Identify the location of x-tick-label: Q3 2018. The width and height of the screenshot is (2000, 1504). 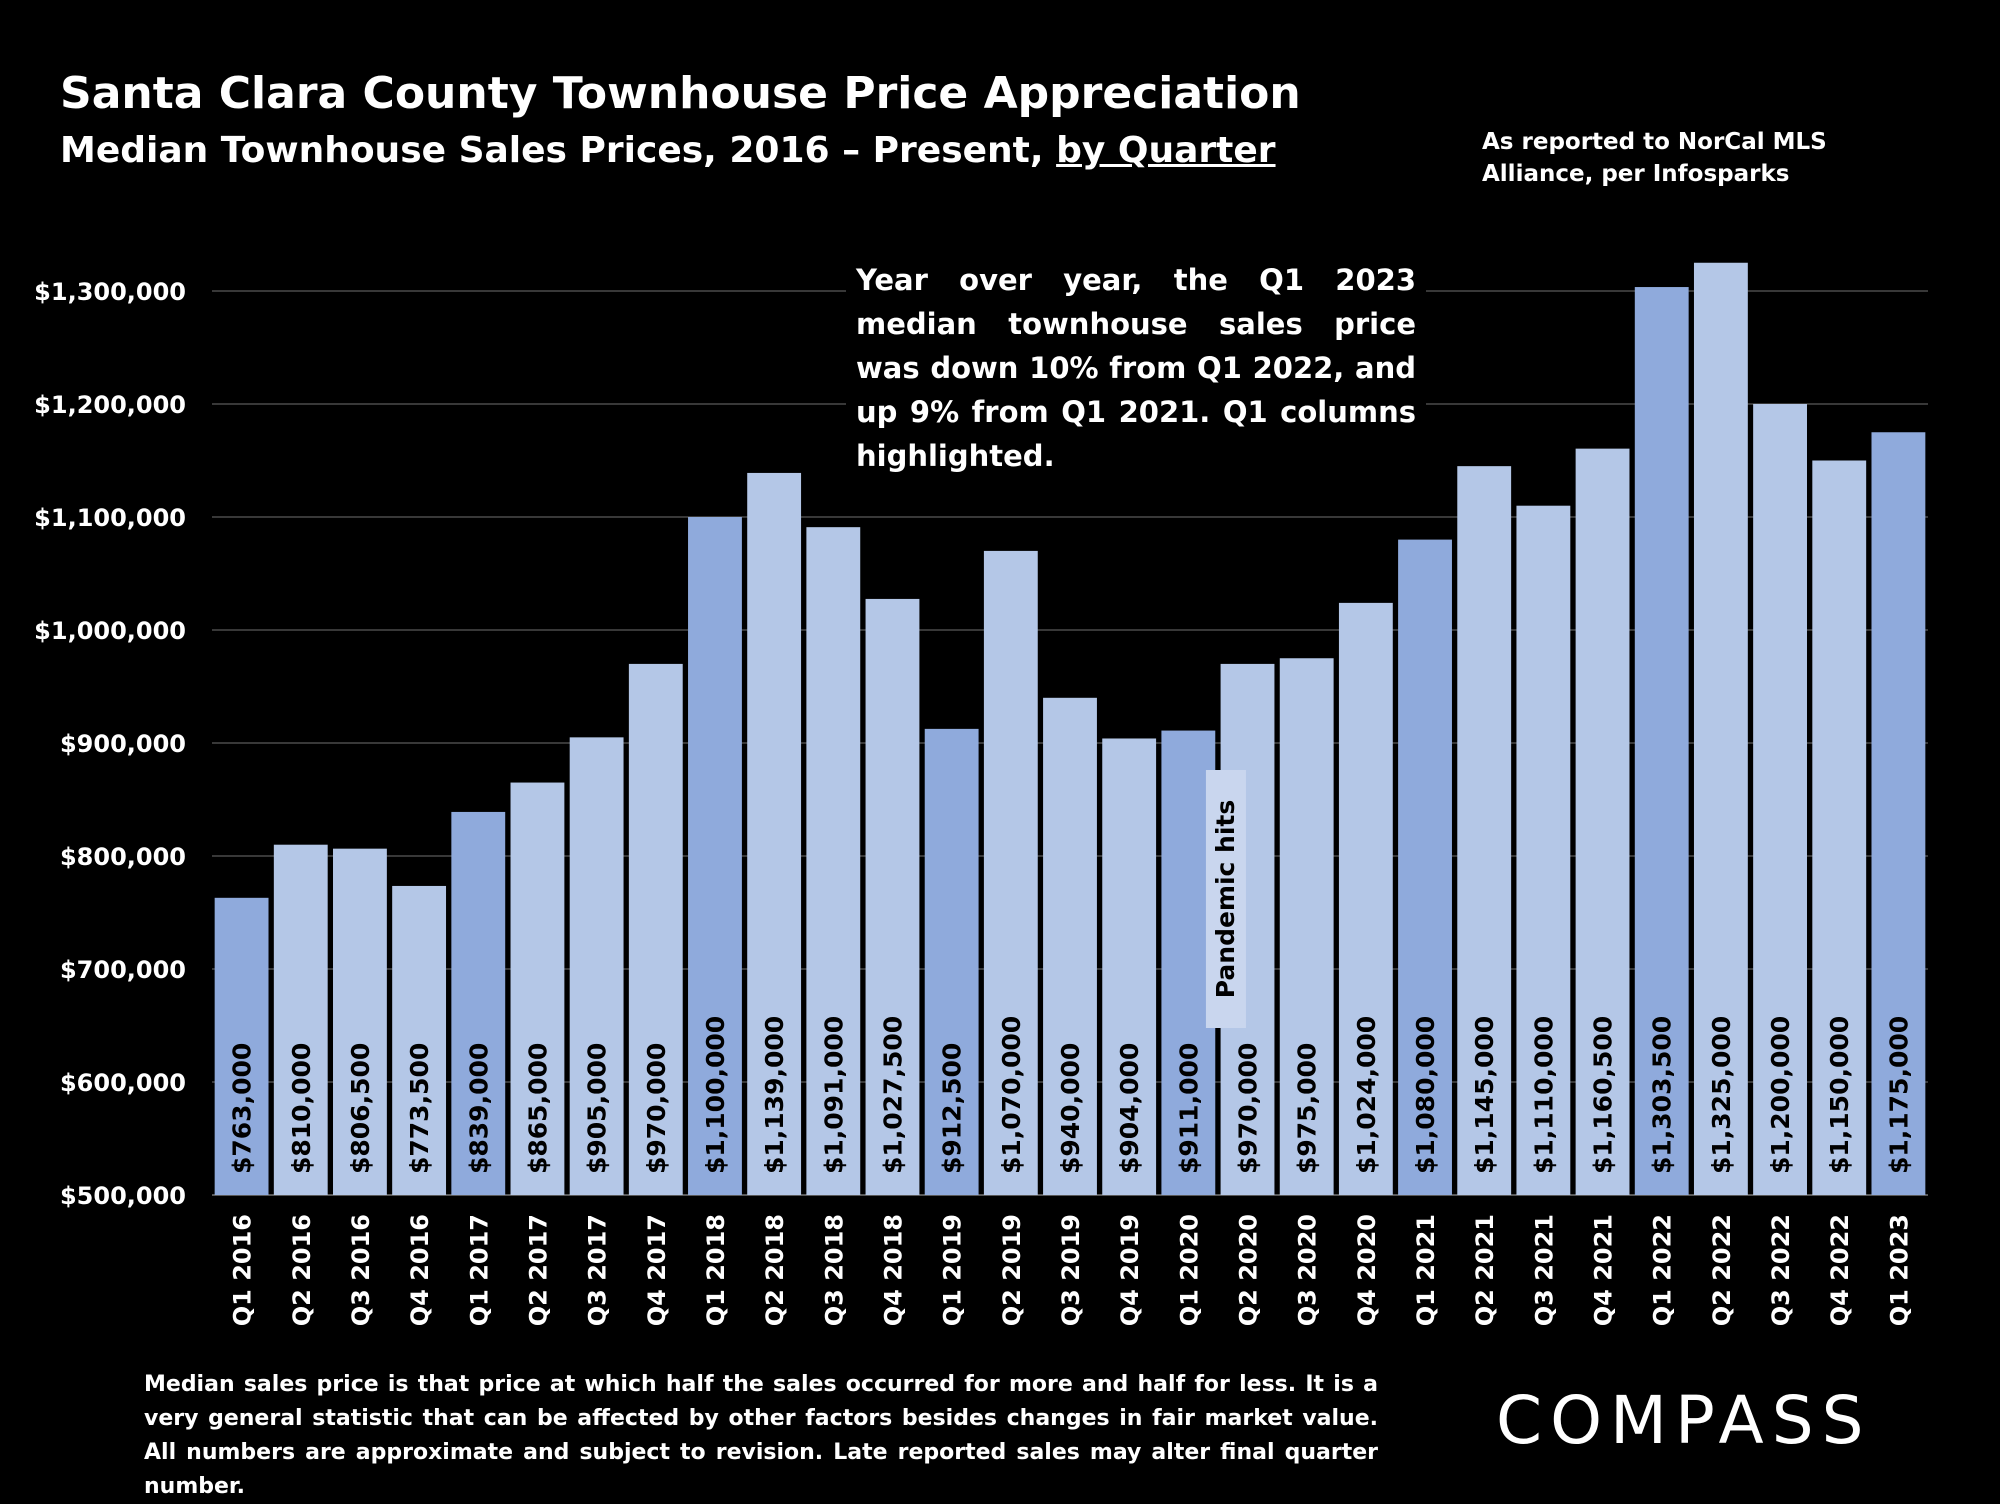
(834, 1270).